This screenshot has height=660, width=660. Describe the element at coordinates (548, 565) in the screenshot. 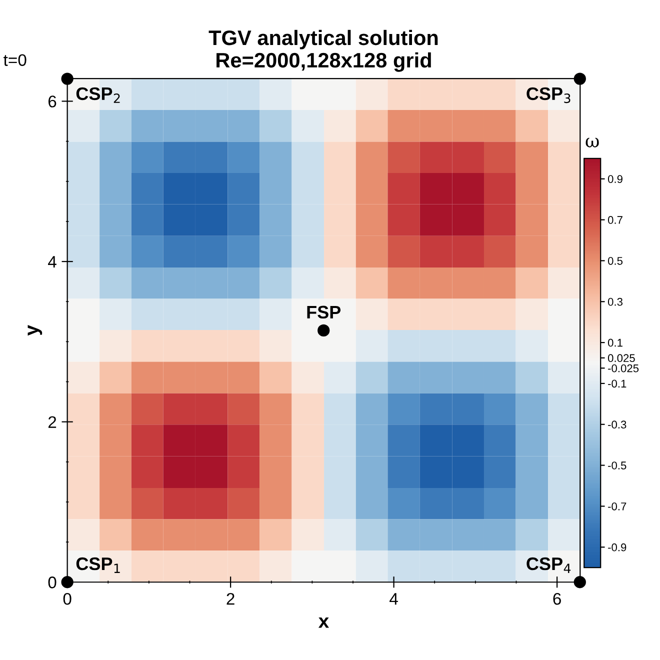

I see `annotation: CSP$_{4}$` at that location.